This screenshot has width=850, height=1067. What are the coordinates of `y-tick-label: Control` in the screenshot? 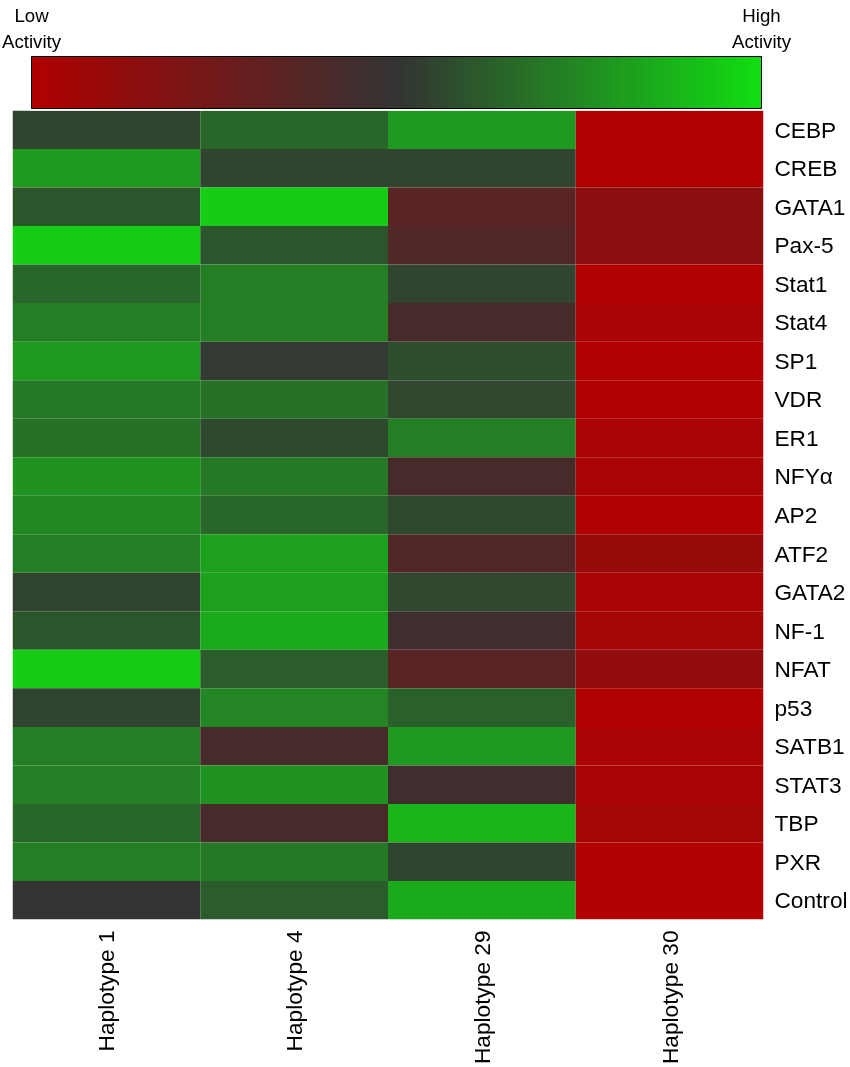 It's located at (811, 900).